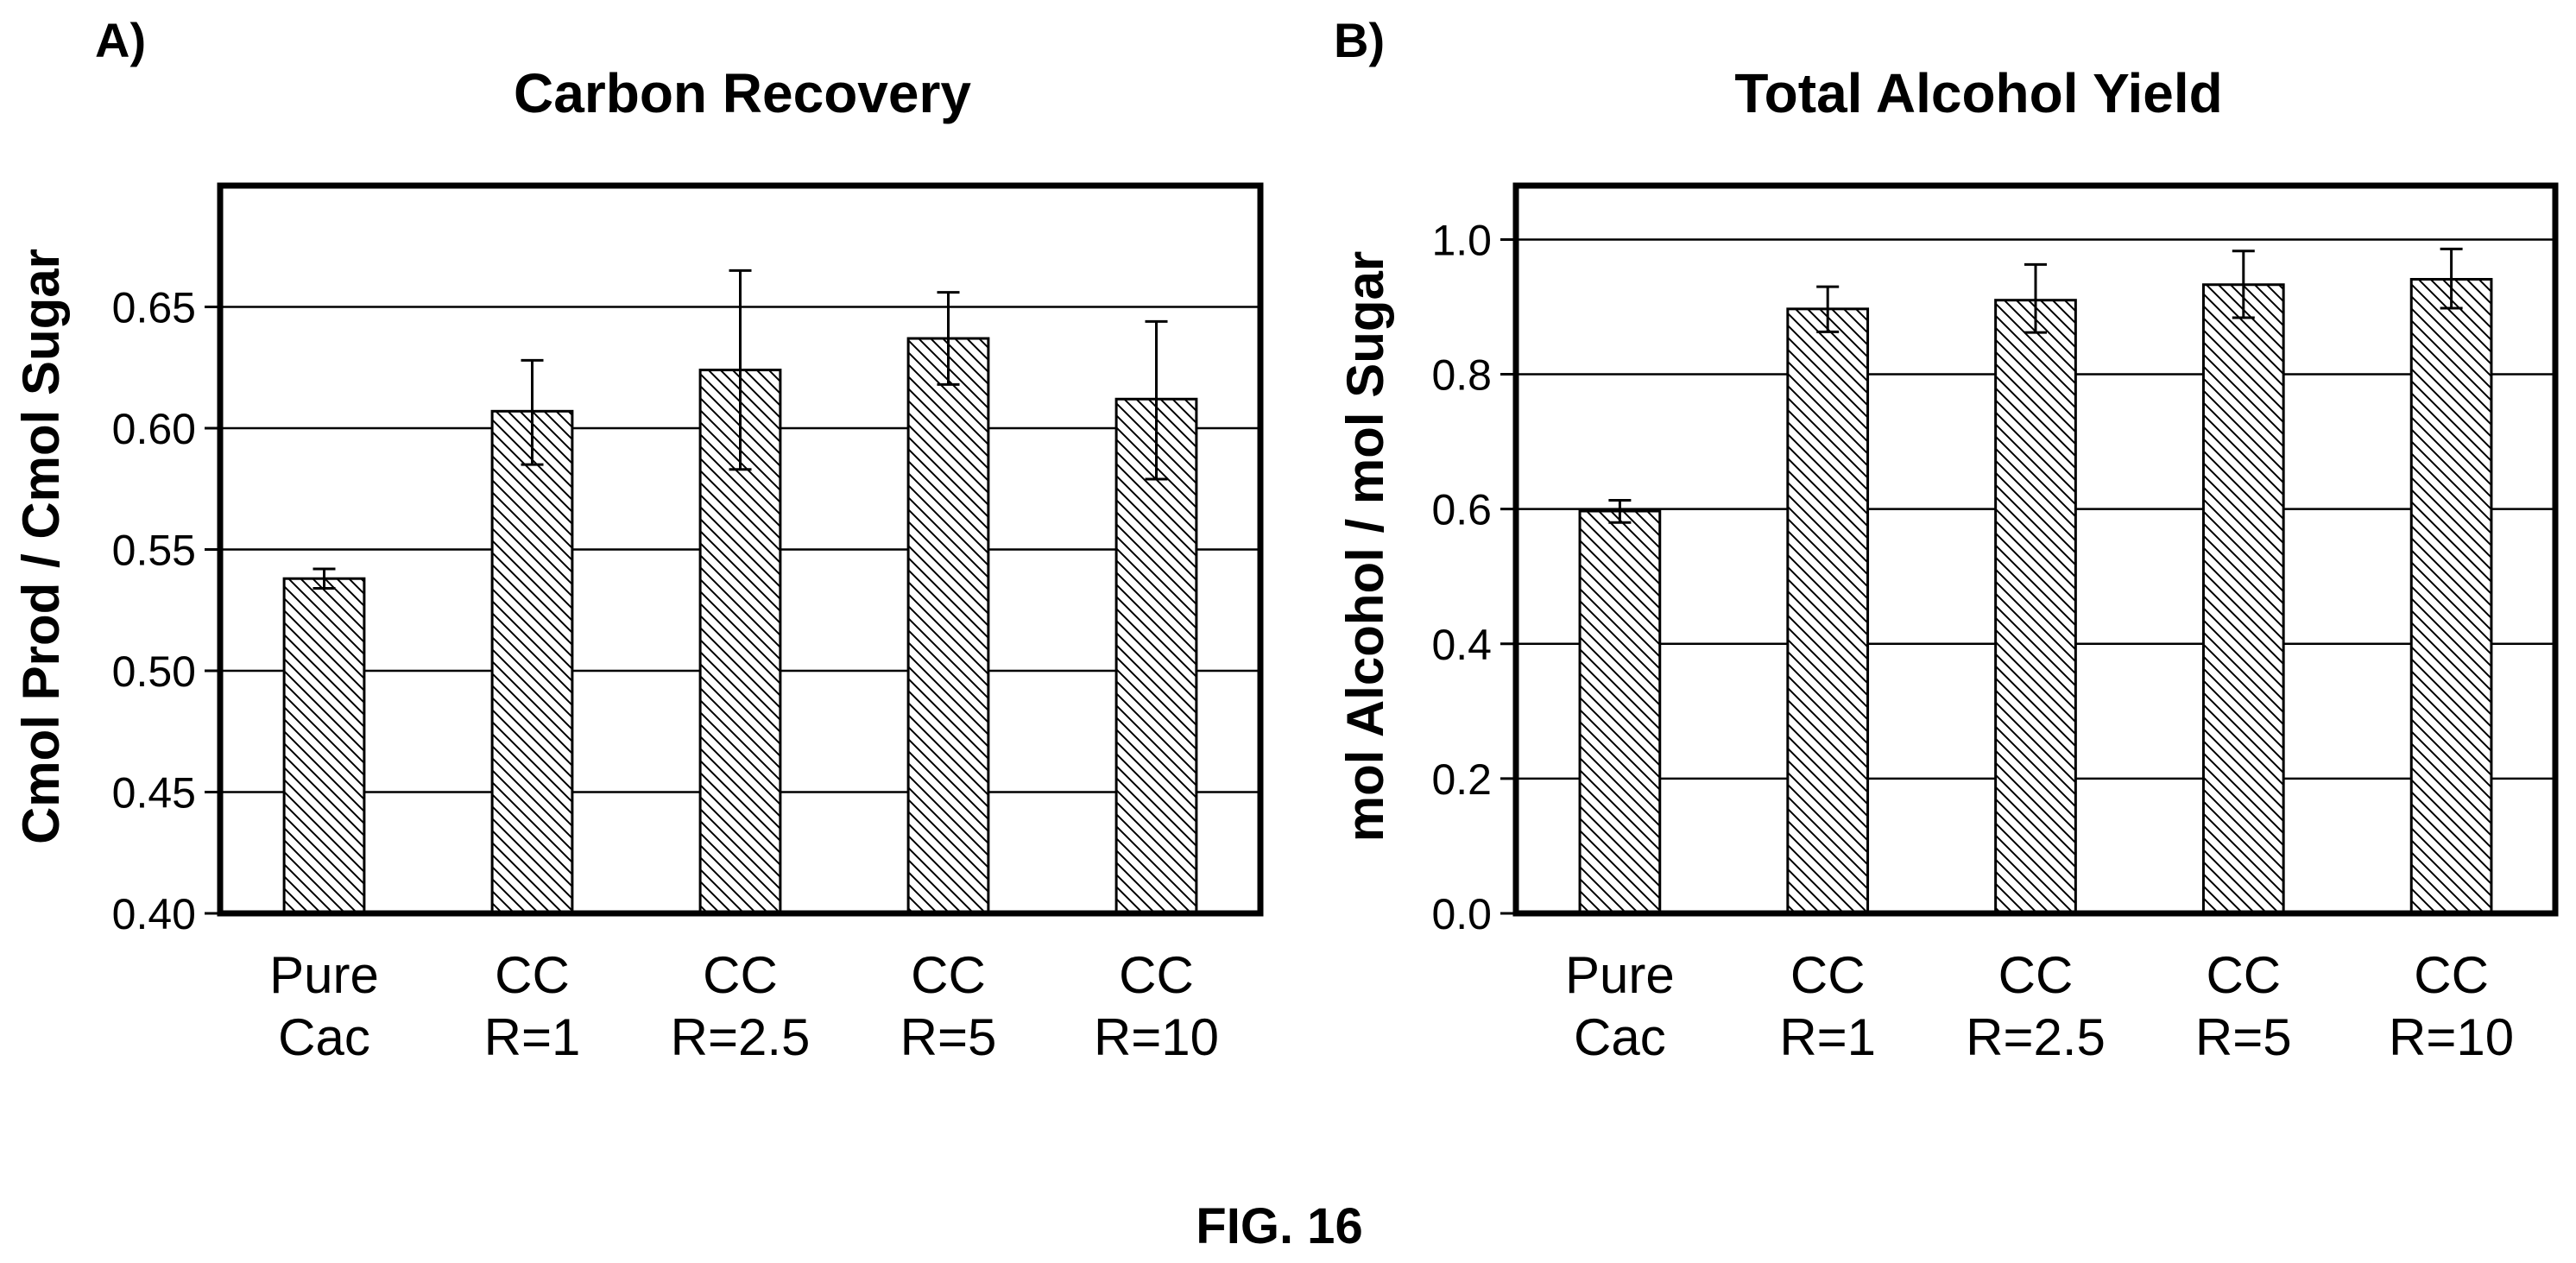 The width and height of the screenshot is (2576, 1263). What do you see at coordinates (154, 551) in the screenshot?
I see `carbon-recovery-y-tick-label: 0.55` at bounding box center [154, 551].